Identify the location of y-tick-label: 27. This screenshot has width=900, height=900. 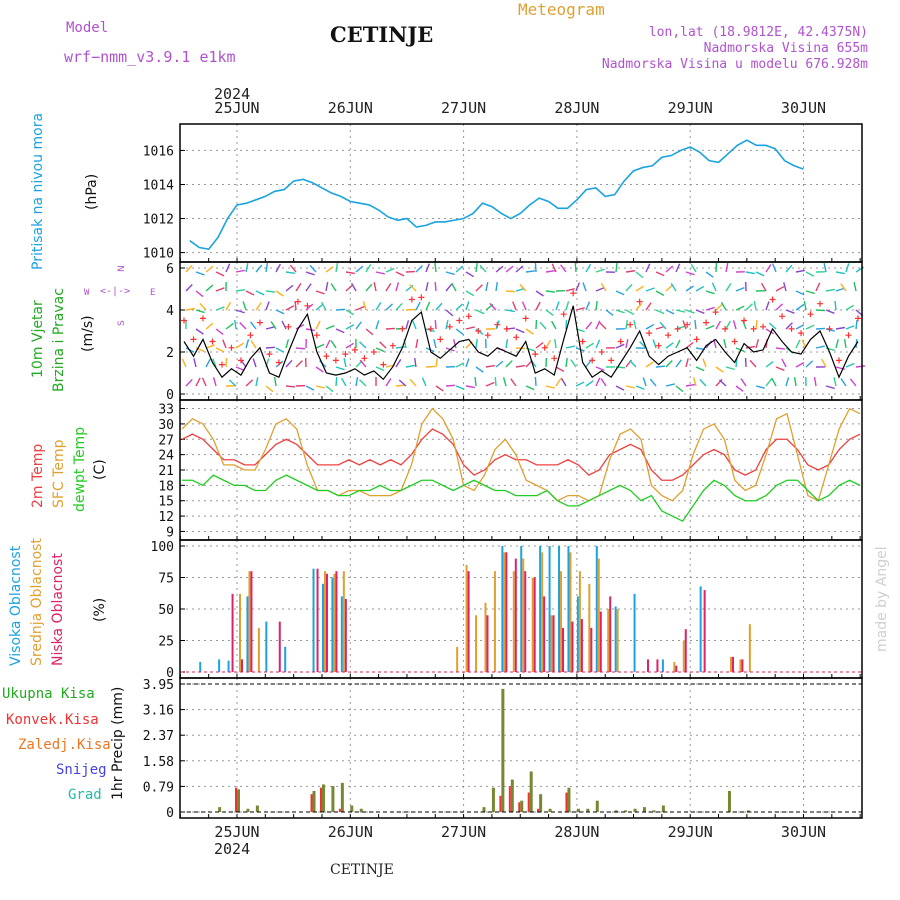
(166, 440).